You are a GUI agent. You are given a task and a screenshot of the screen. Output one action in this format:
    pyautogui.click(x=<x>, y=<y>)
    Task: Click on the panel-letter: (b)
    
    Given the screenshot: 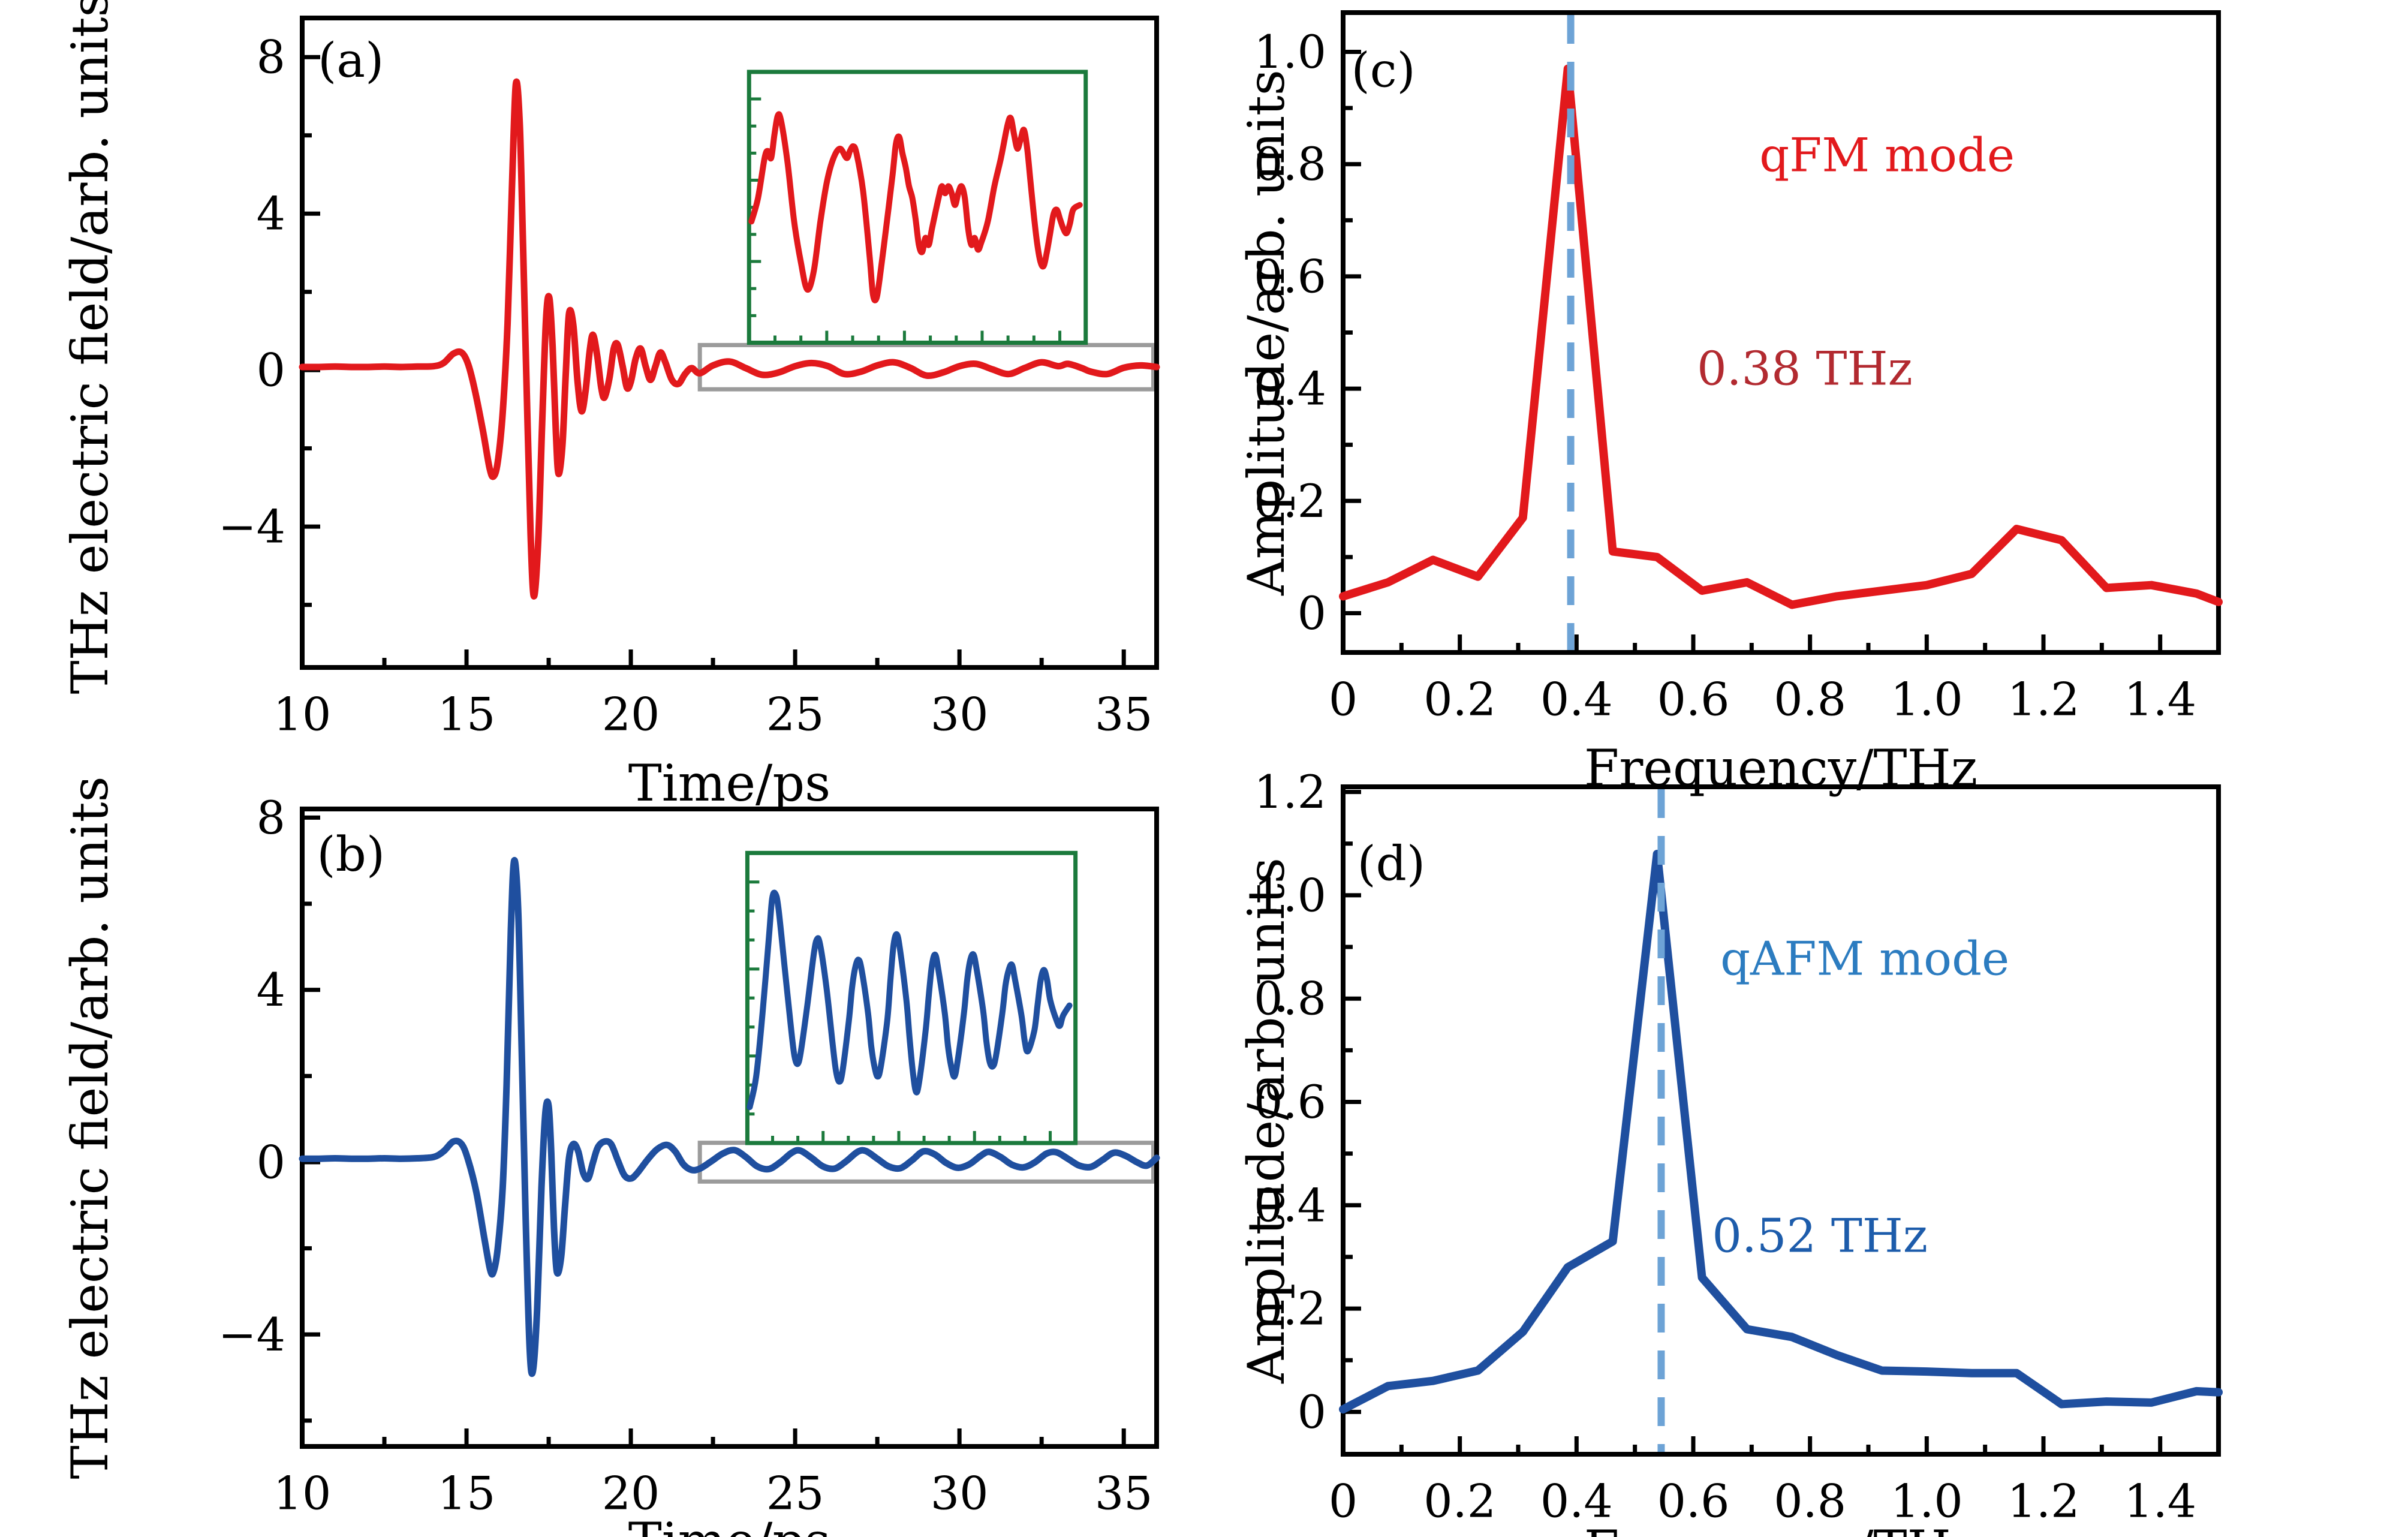 What is the action you would take?
    pyautogui.click(x=351, y=854)
    